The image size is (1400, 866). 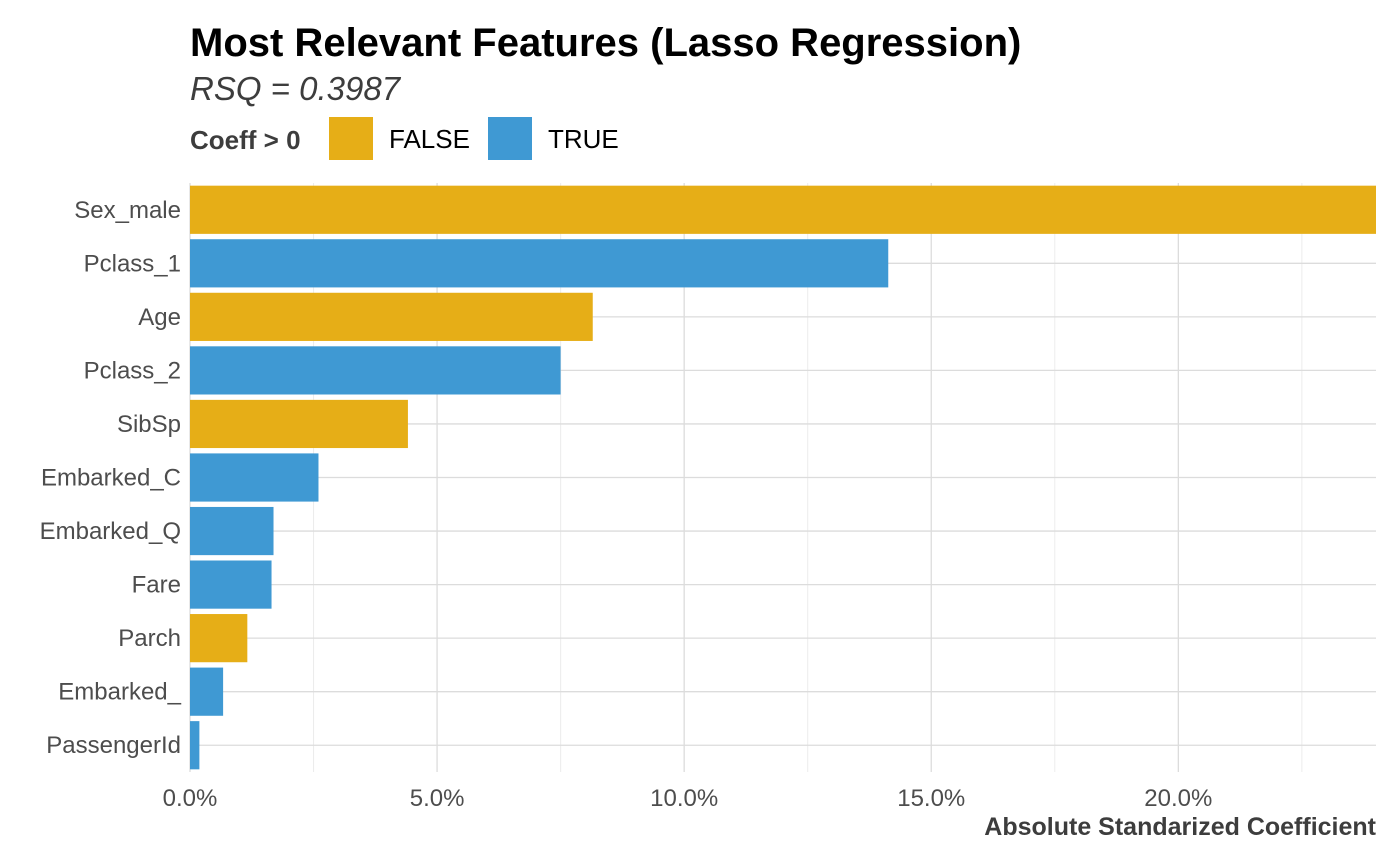 I want to click on bar-parch, so click(x=219, y=638).